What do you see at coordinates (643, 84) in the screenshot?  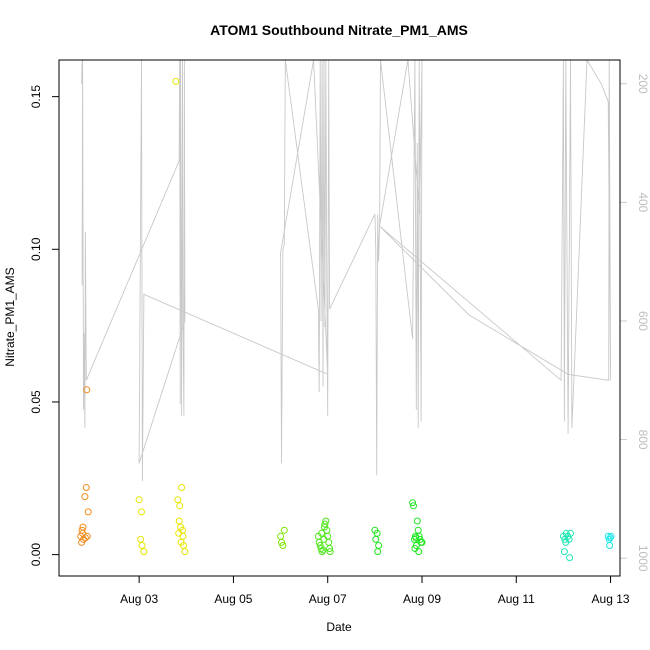 I see `y2-tick-label: 200` at bounding box center [643, 84].